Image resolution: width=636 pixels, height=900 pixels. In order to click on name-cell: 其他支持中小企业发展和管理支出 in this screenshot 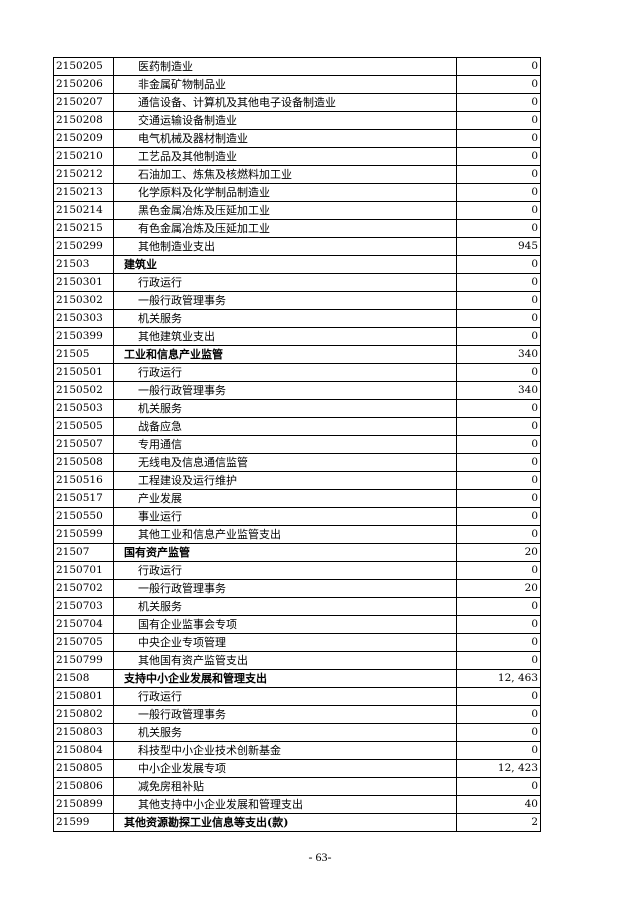, I will do `click(285, 804)`.